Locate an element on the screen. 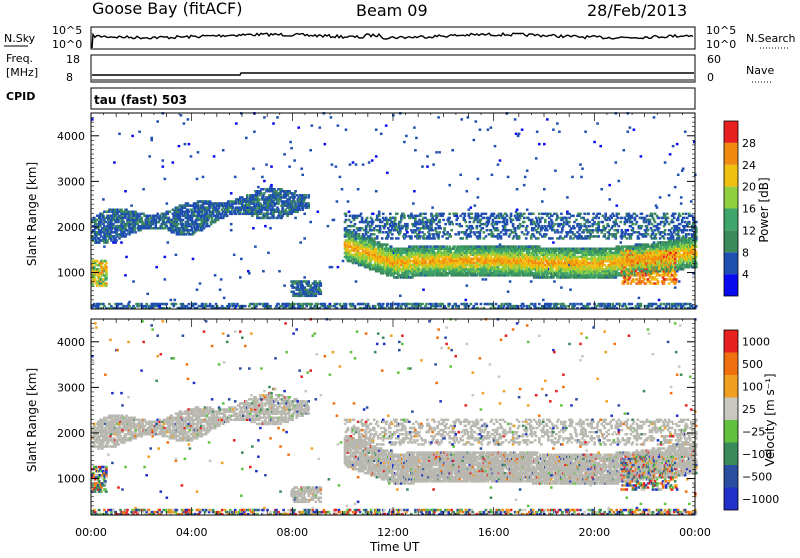 This screenshot has width=800, height=558. noise-tick-bottom-right: 10^0 is located at coordinates (721, 44).